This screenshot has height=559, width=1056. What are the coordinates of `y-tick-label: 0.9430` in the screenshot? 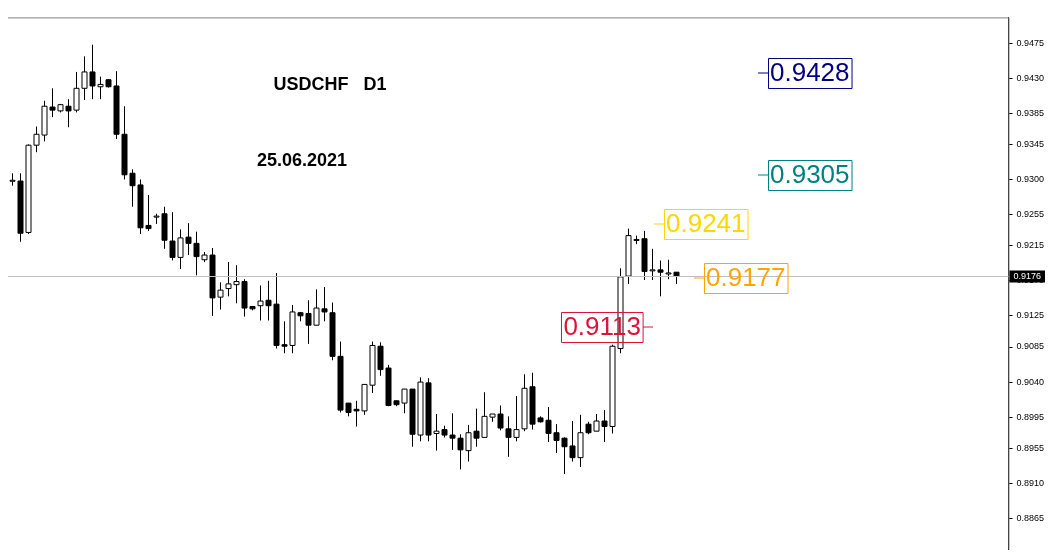 It's located at (1030, 77).